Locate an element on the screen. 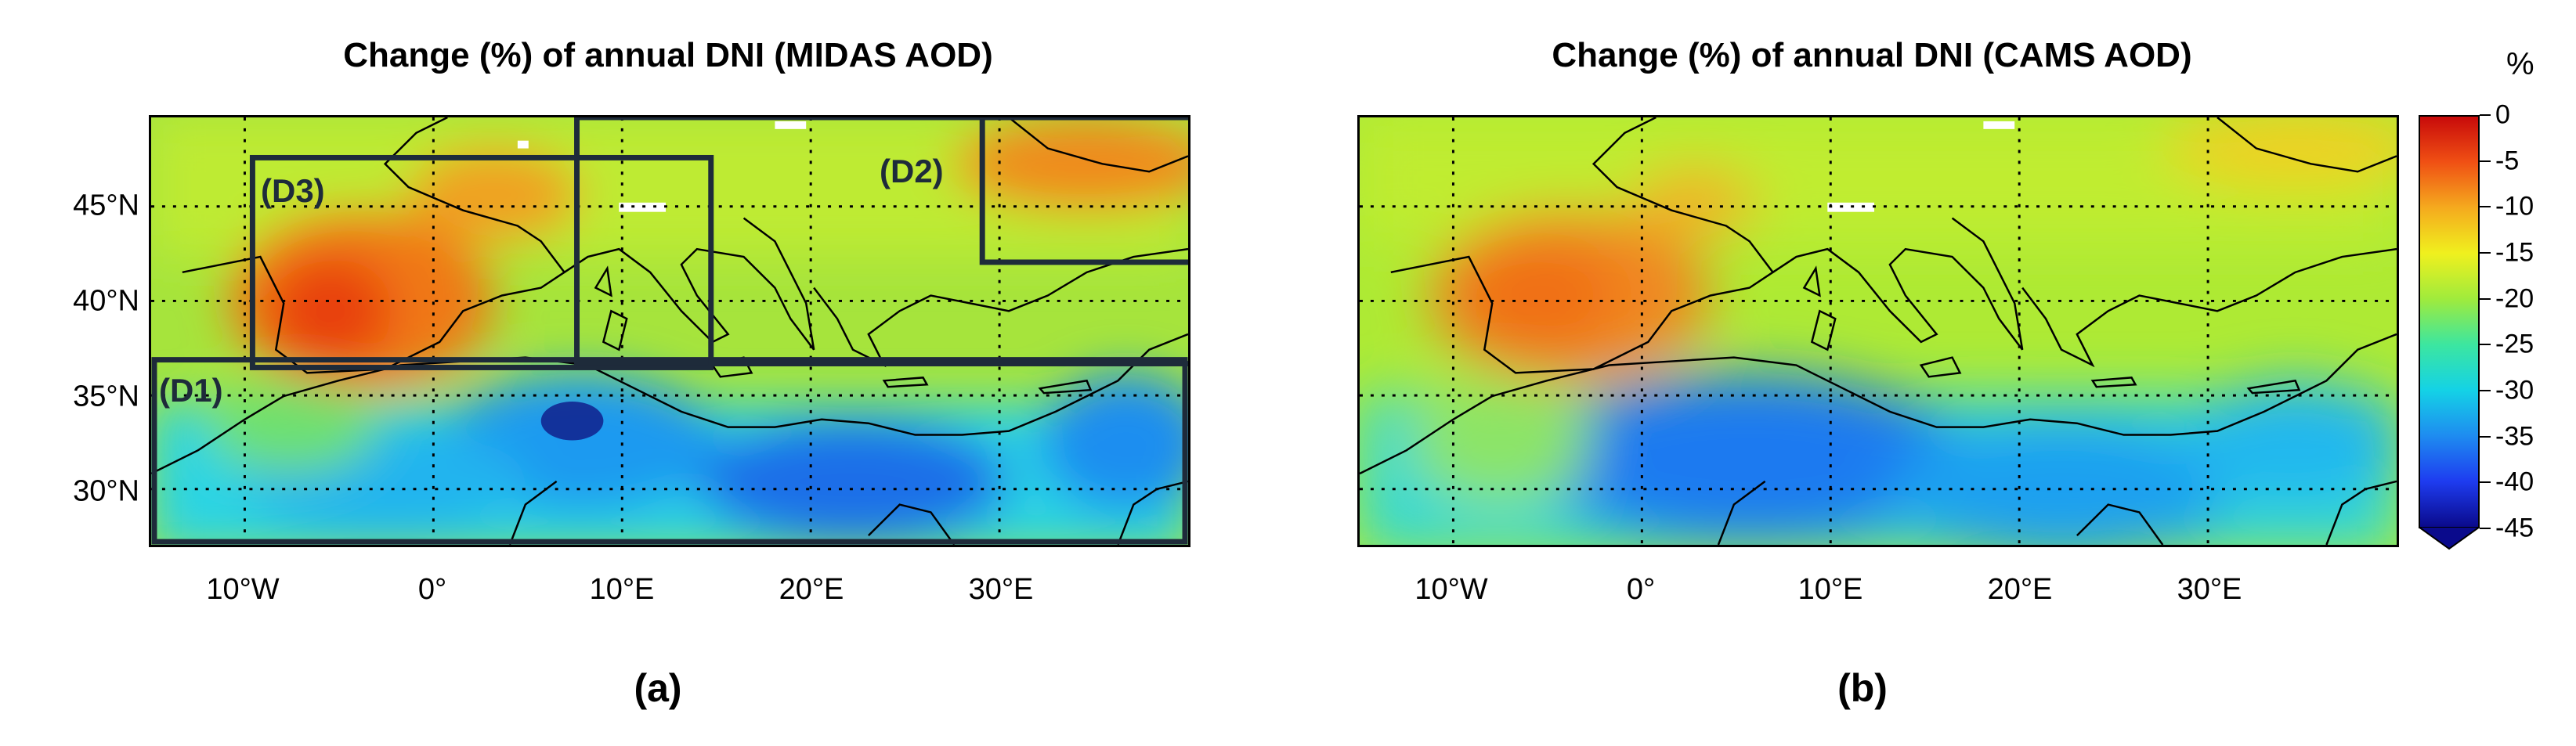 This screenshot has width=2576, height=746. panel-b-xlabel-10w: 10°W is located at coordinates (1451, 589).